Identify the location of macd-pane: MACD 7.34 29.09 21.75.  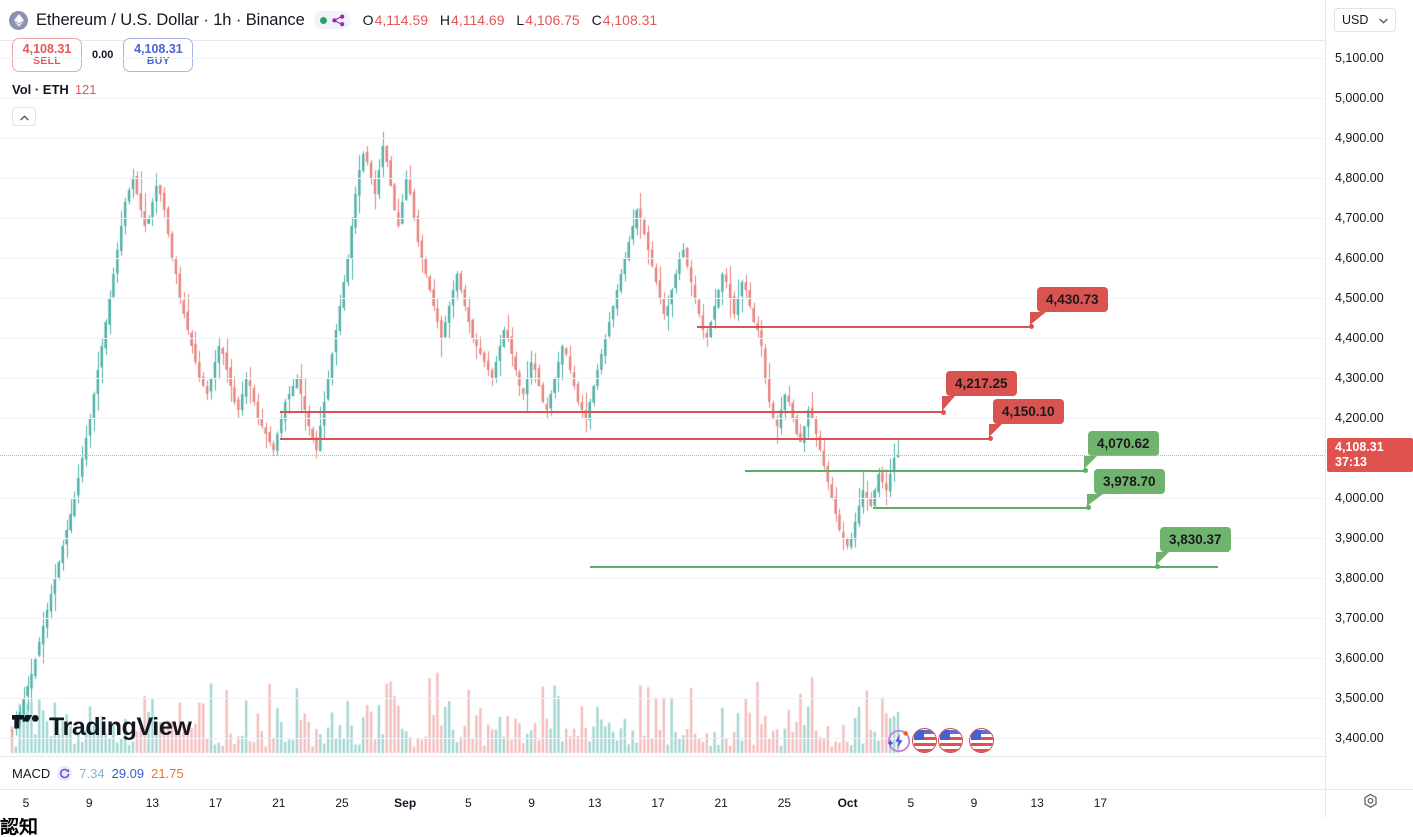
(662, 772).